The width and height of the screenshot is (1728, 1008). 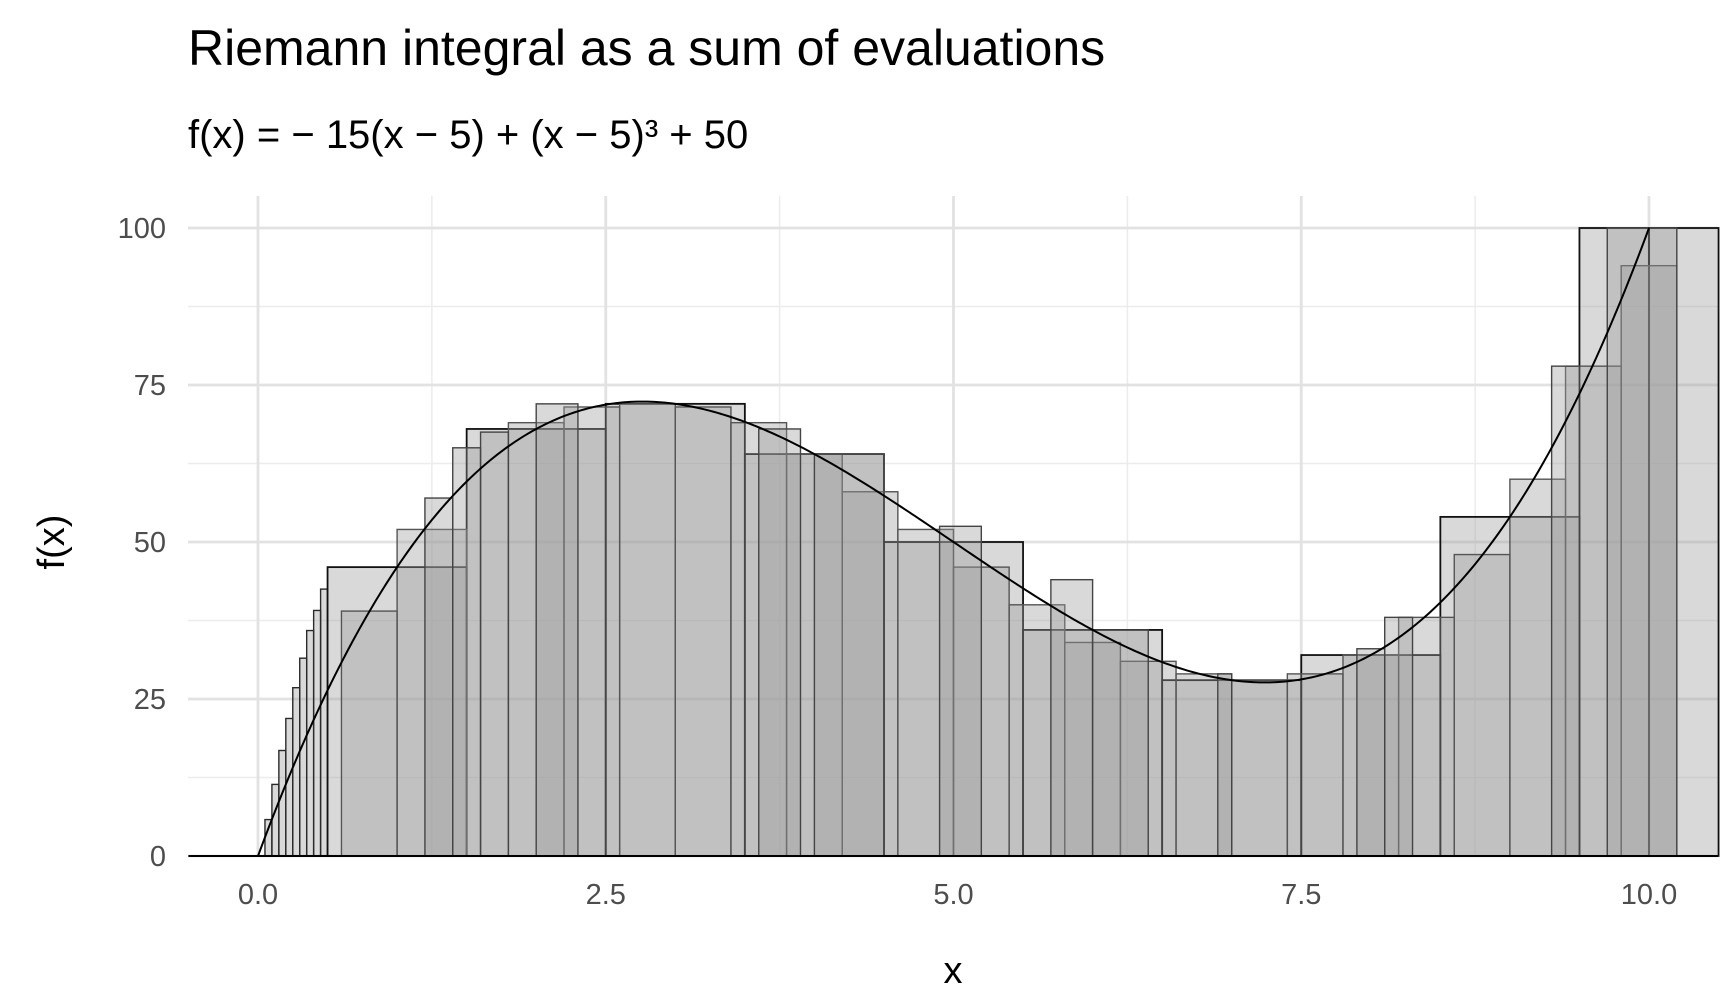 What do you see at coordinates (953, 895) in the screenshot?
I see `x-tick-label-2: 5.0` at bounding box center [953, 895].